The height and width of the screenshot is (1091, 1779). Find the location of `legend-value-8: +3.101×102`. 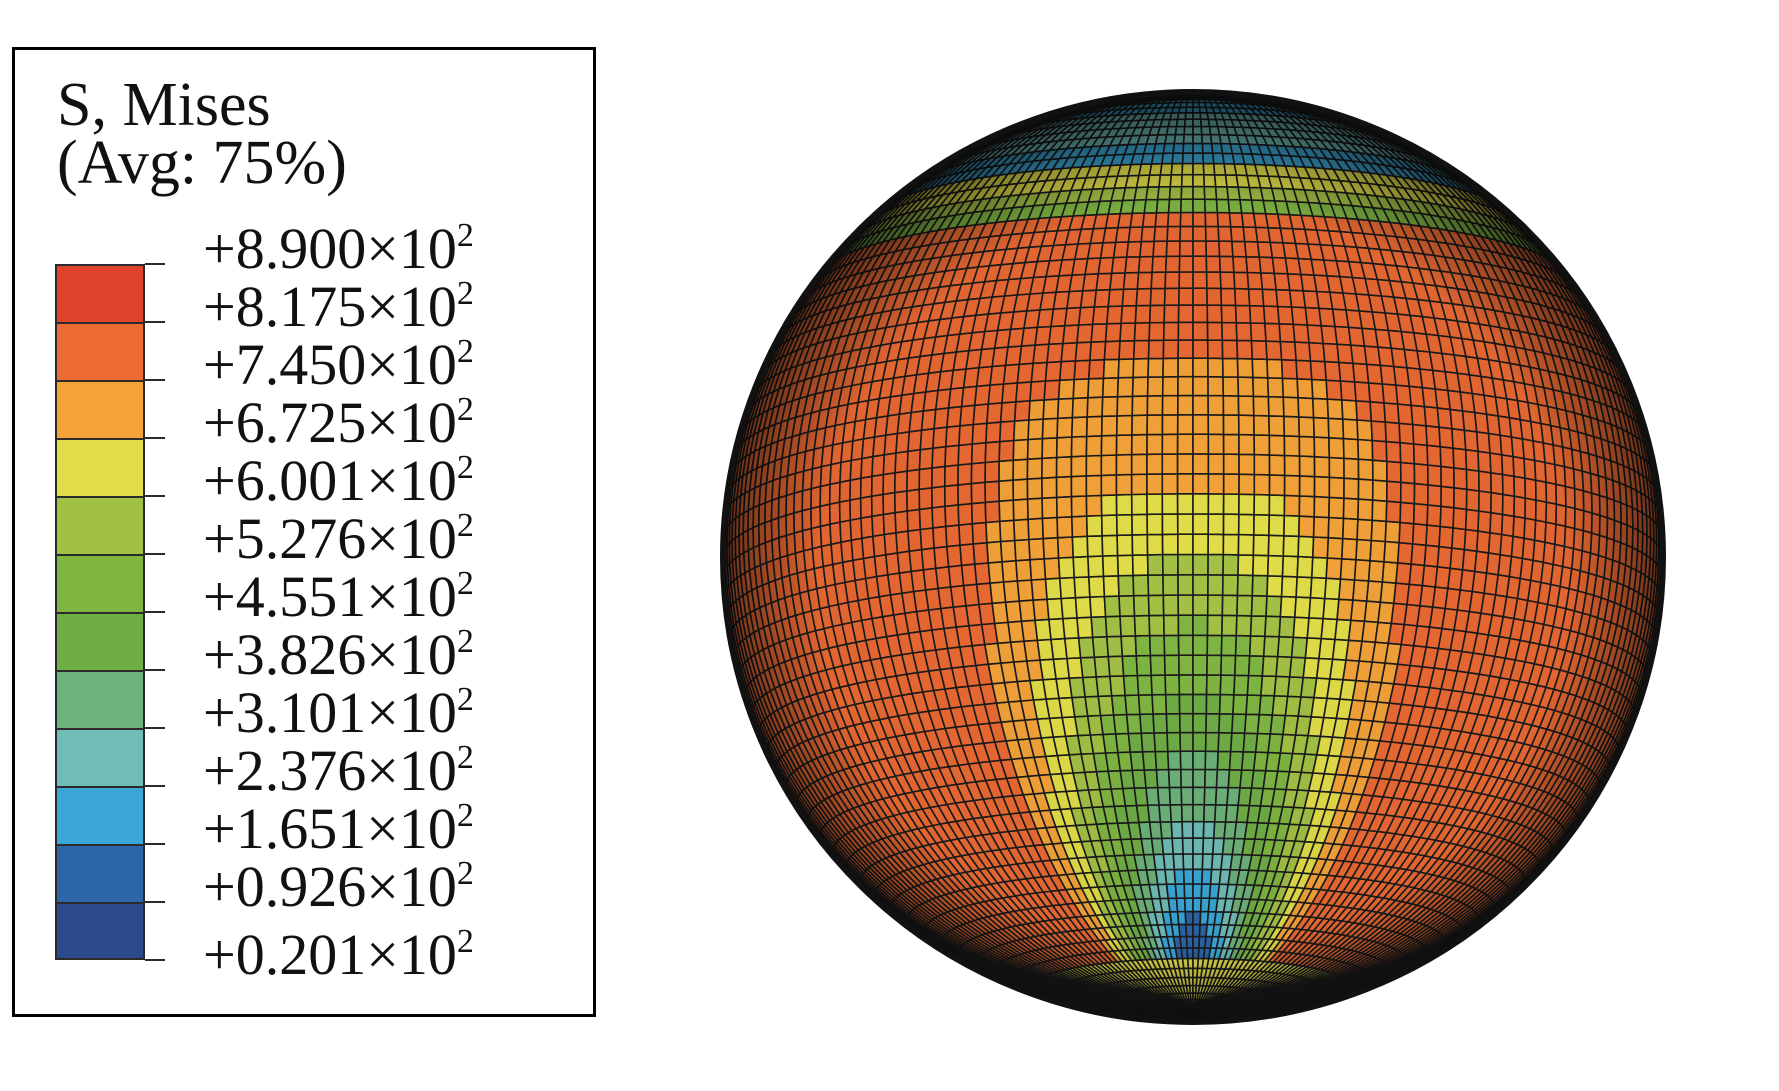

legend-value-8: +3.101×102 is located at coordinates (338, 711).